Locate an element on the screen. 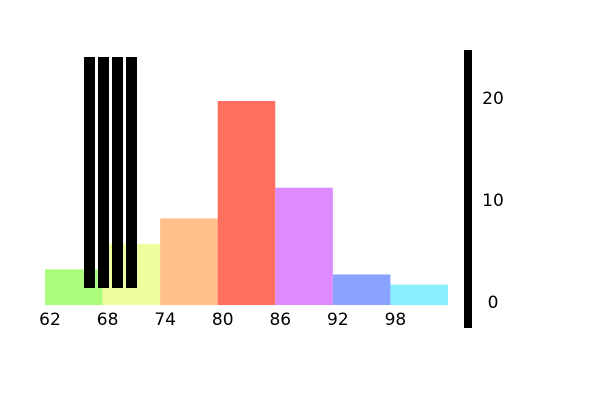  x-tick-label: 92 is located at coordinates (338, 320).